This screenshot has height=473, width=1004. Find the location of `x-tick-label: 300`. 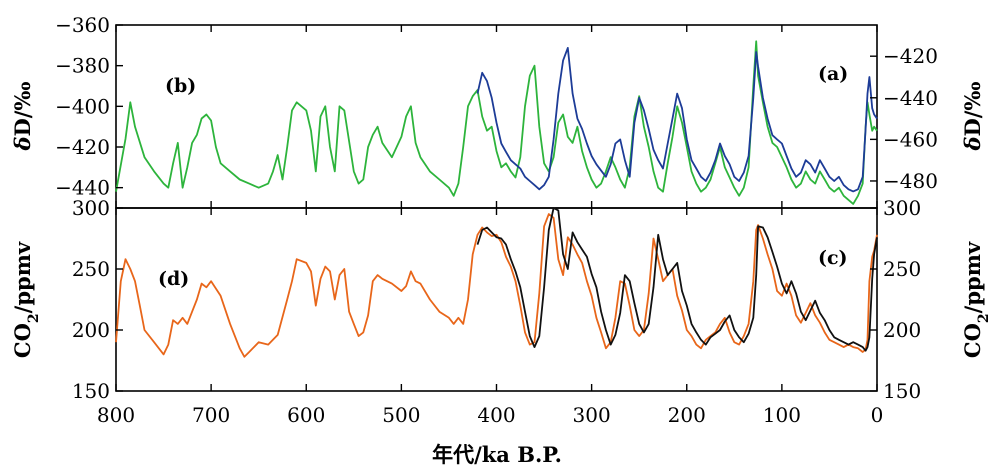

x-tick-label: 300 is located at coordinates (592, 415).